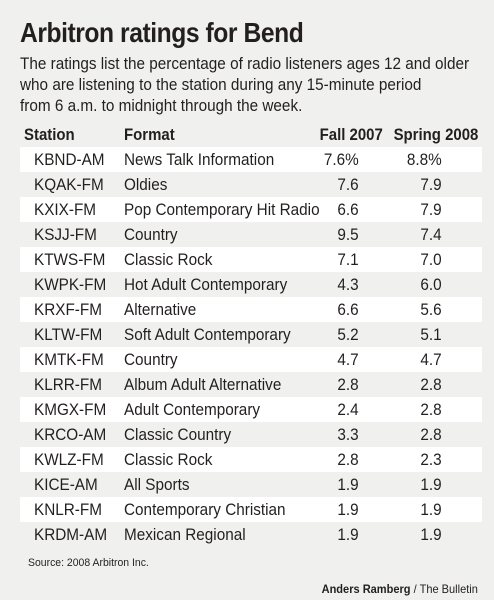 The width and height of the screenshot is (494, 600). What do you see at coordinates (431, 284) in the screenshot?
I see `spring-2008-cell: 6.0` at bounding box center [431, 284].